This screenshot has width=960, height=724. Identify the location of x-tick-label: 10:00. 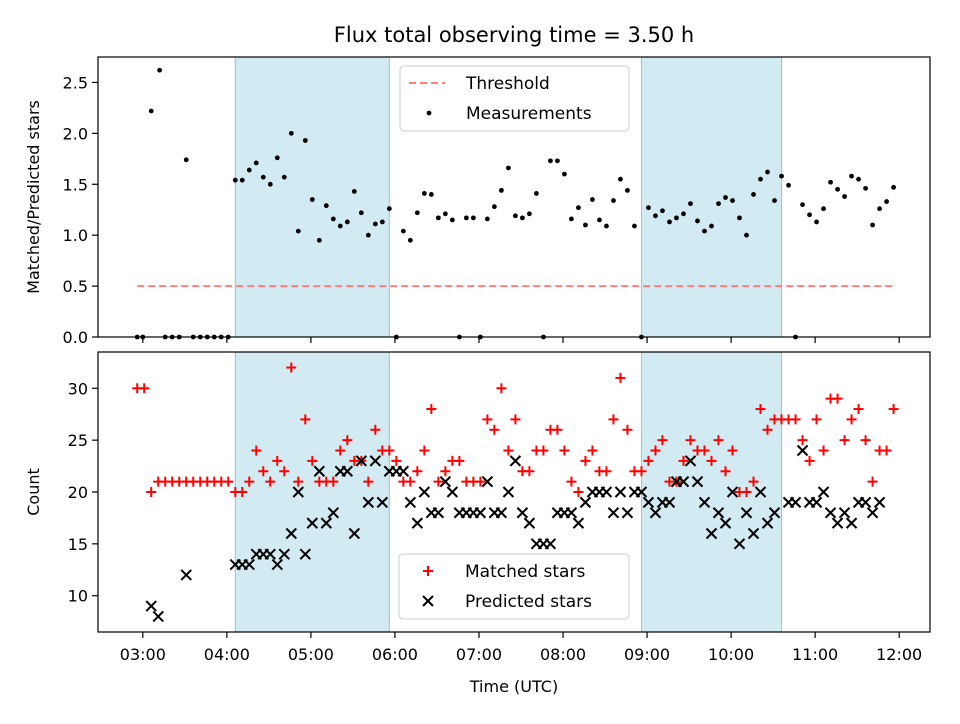
(731, 654).